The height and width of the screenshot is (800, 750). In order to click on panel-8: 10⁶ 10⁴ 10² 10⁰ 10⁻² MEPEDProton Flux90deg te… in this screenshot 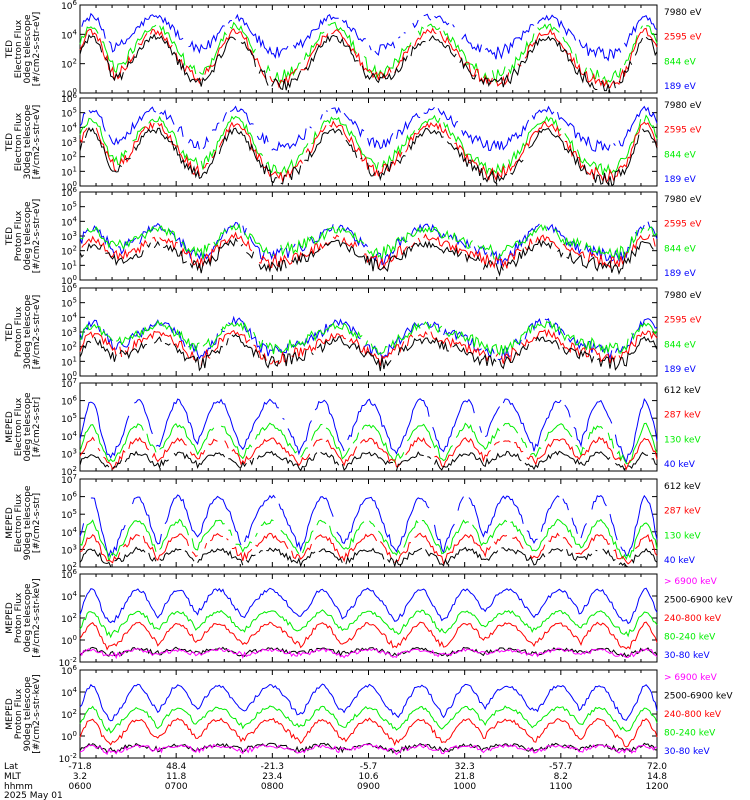, I will do `click(369, 714)`.